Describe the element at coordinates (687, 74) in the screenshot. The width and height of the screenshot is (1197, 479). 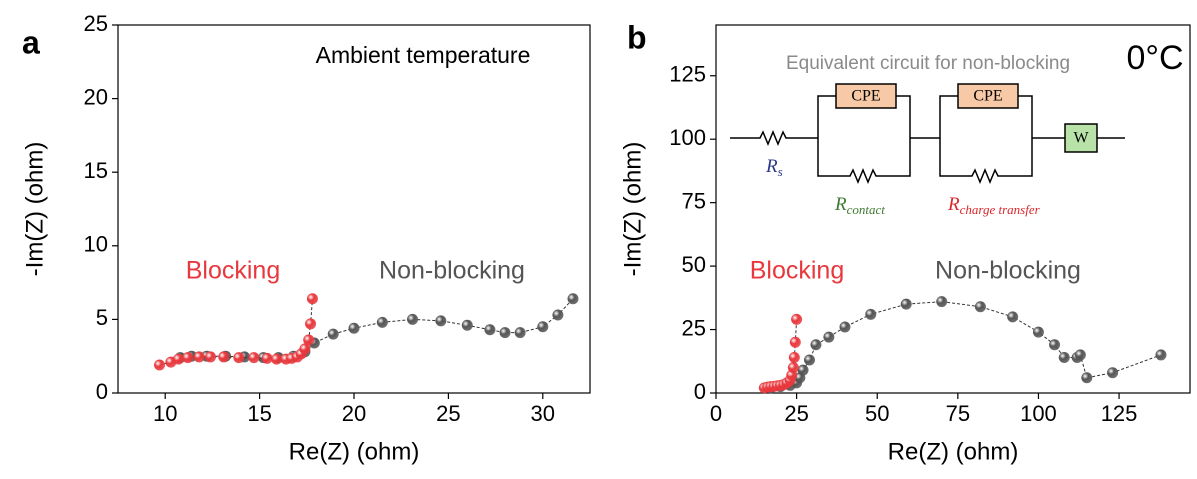
I see `y-tick-label: 125` at that location.